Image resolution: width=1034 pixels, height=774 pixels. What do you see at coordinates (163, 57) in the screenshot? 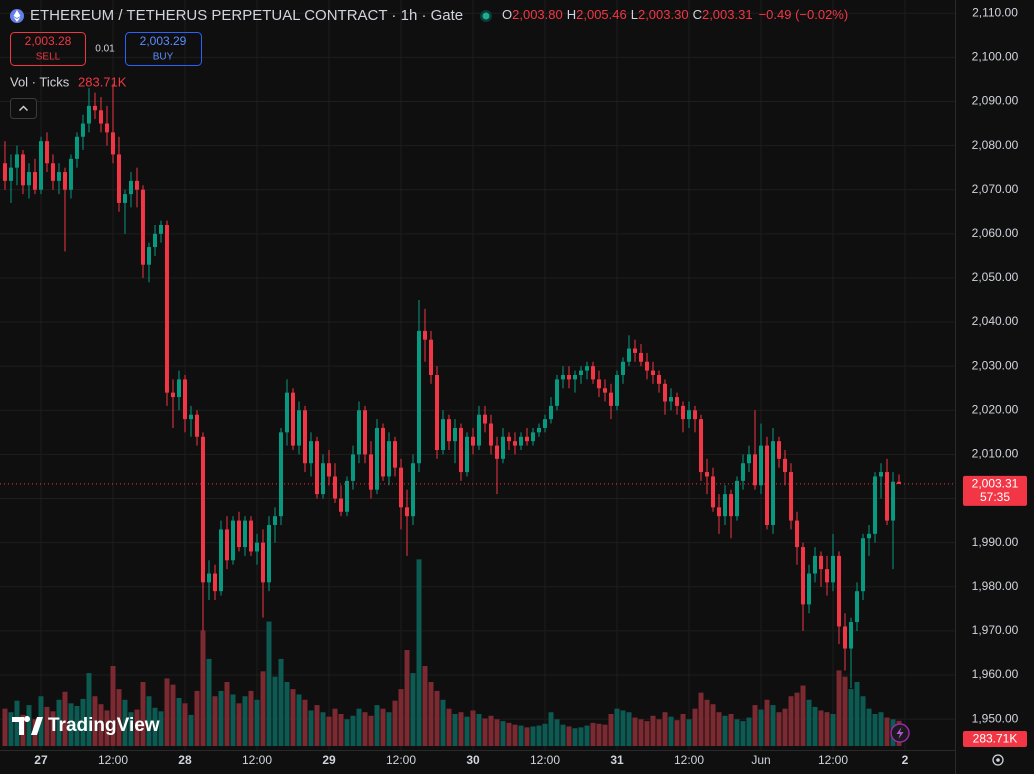
I see `buy-label: BUY` at bounding box center [163, 57].